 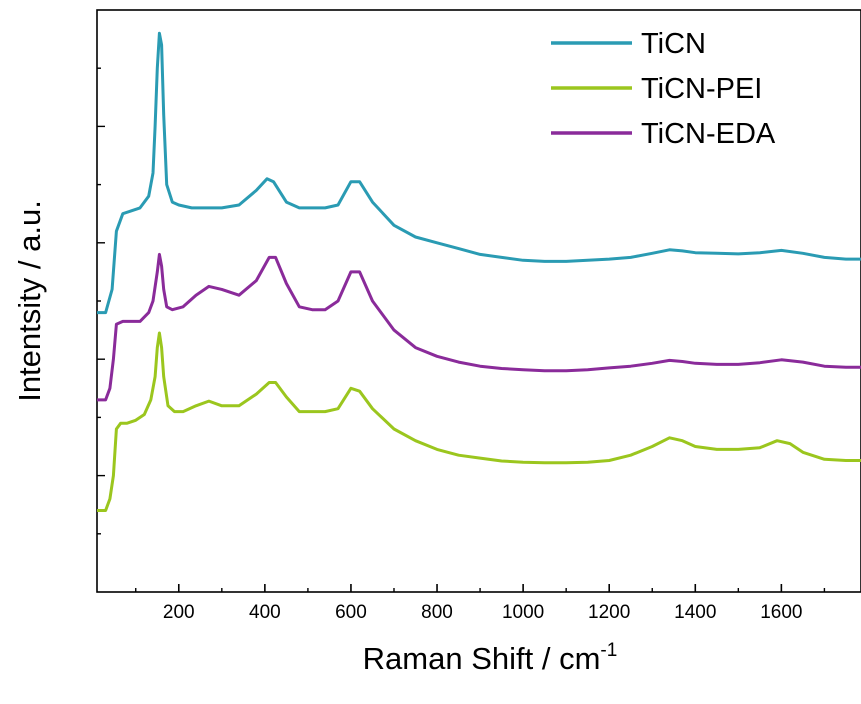 What do you see at coordinates (482, 658) in the screenshot?
I see `x-axis-title-text: Raman Shift / cm` at bounding box center [482, 658].